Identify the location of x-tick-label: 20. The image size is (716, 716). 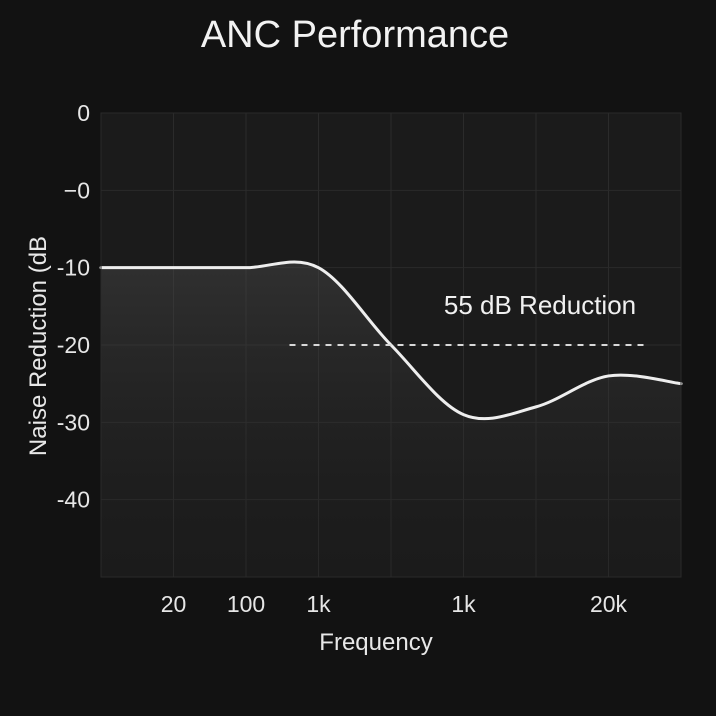
(174, 604).